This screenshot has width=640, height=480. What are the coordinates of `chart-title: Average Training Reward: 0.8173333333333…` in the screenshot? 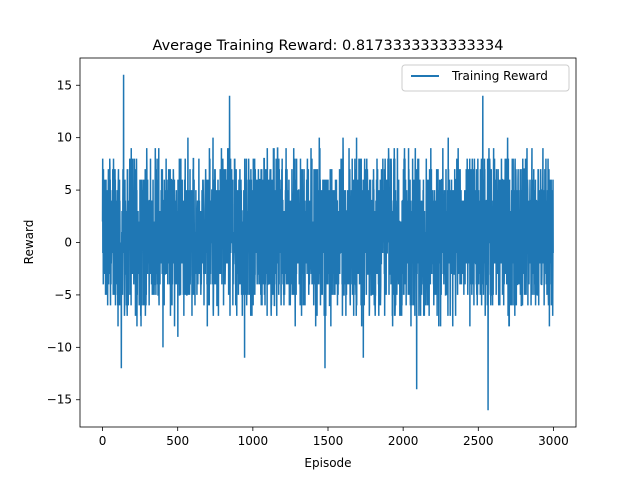 It's located at (328, 46).